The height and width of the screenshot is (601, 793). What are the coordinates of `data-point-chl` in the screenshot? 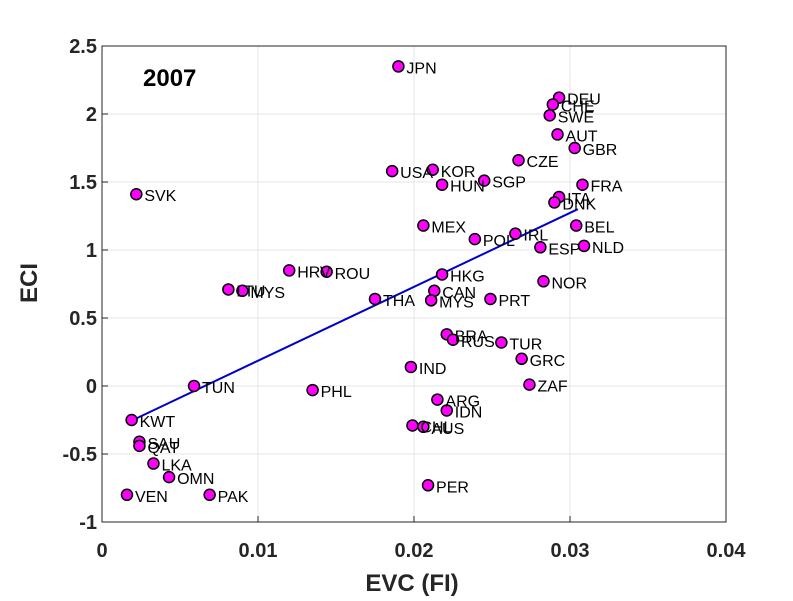 It's located at (412, 425).